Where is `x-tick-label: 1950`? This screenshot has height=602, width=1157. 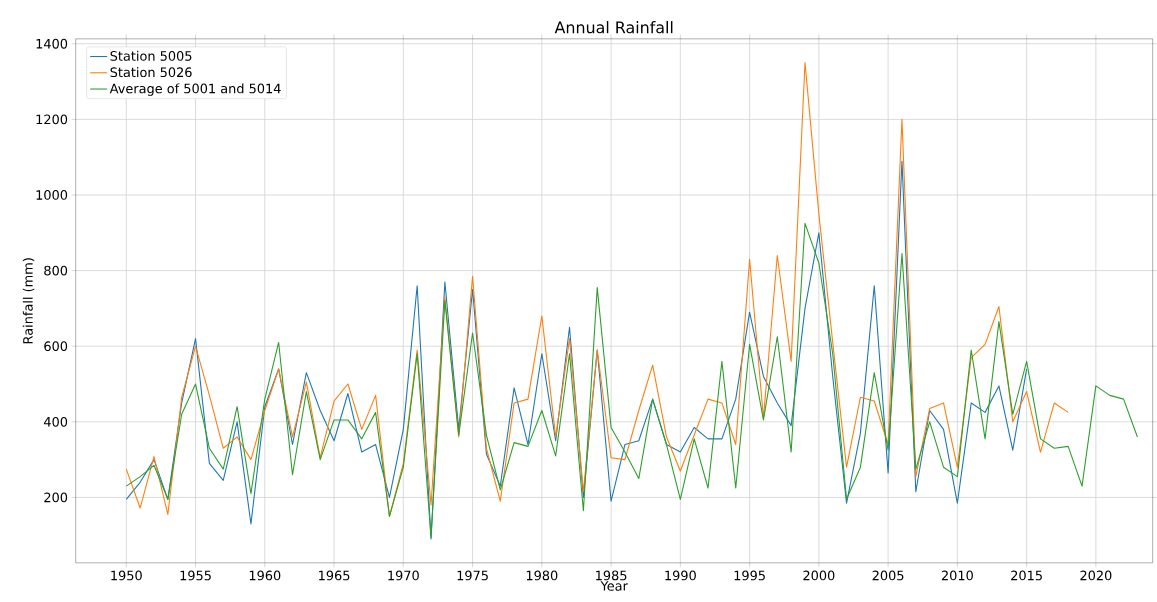 x-tick-label: 1950 is located at coordinates (126, 575).